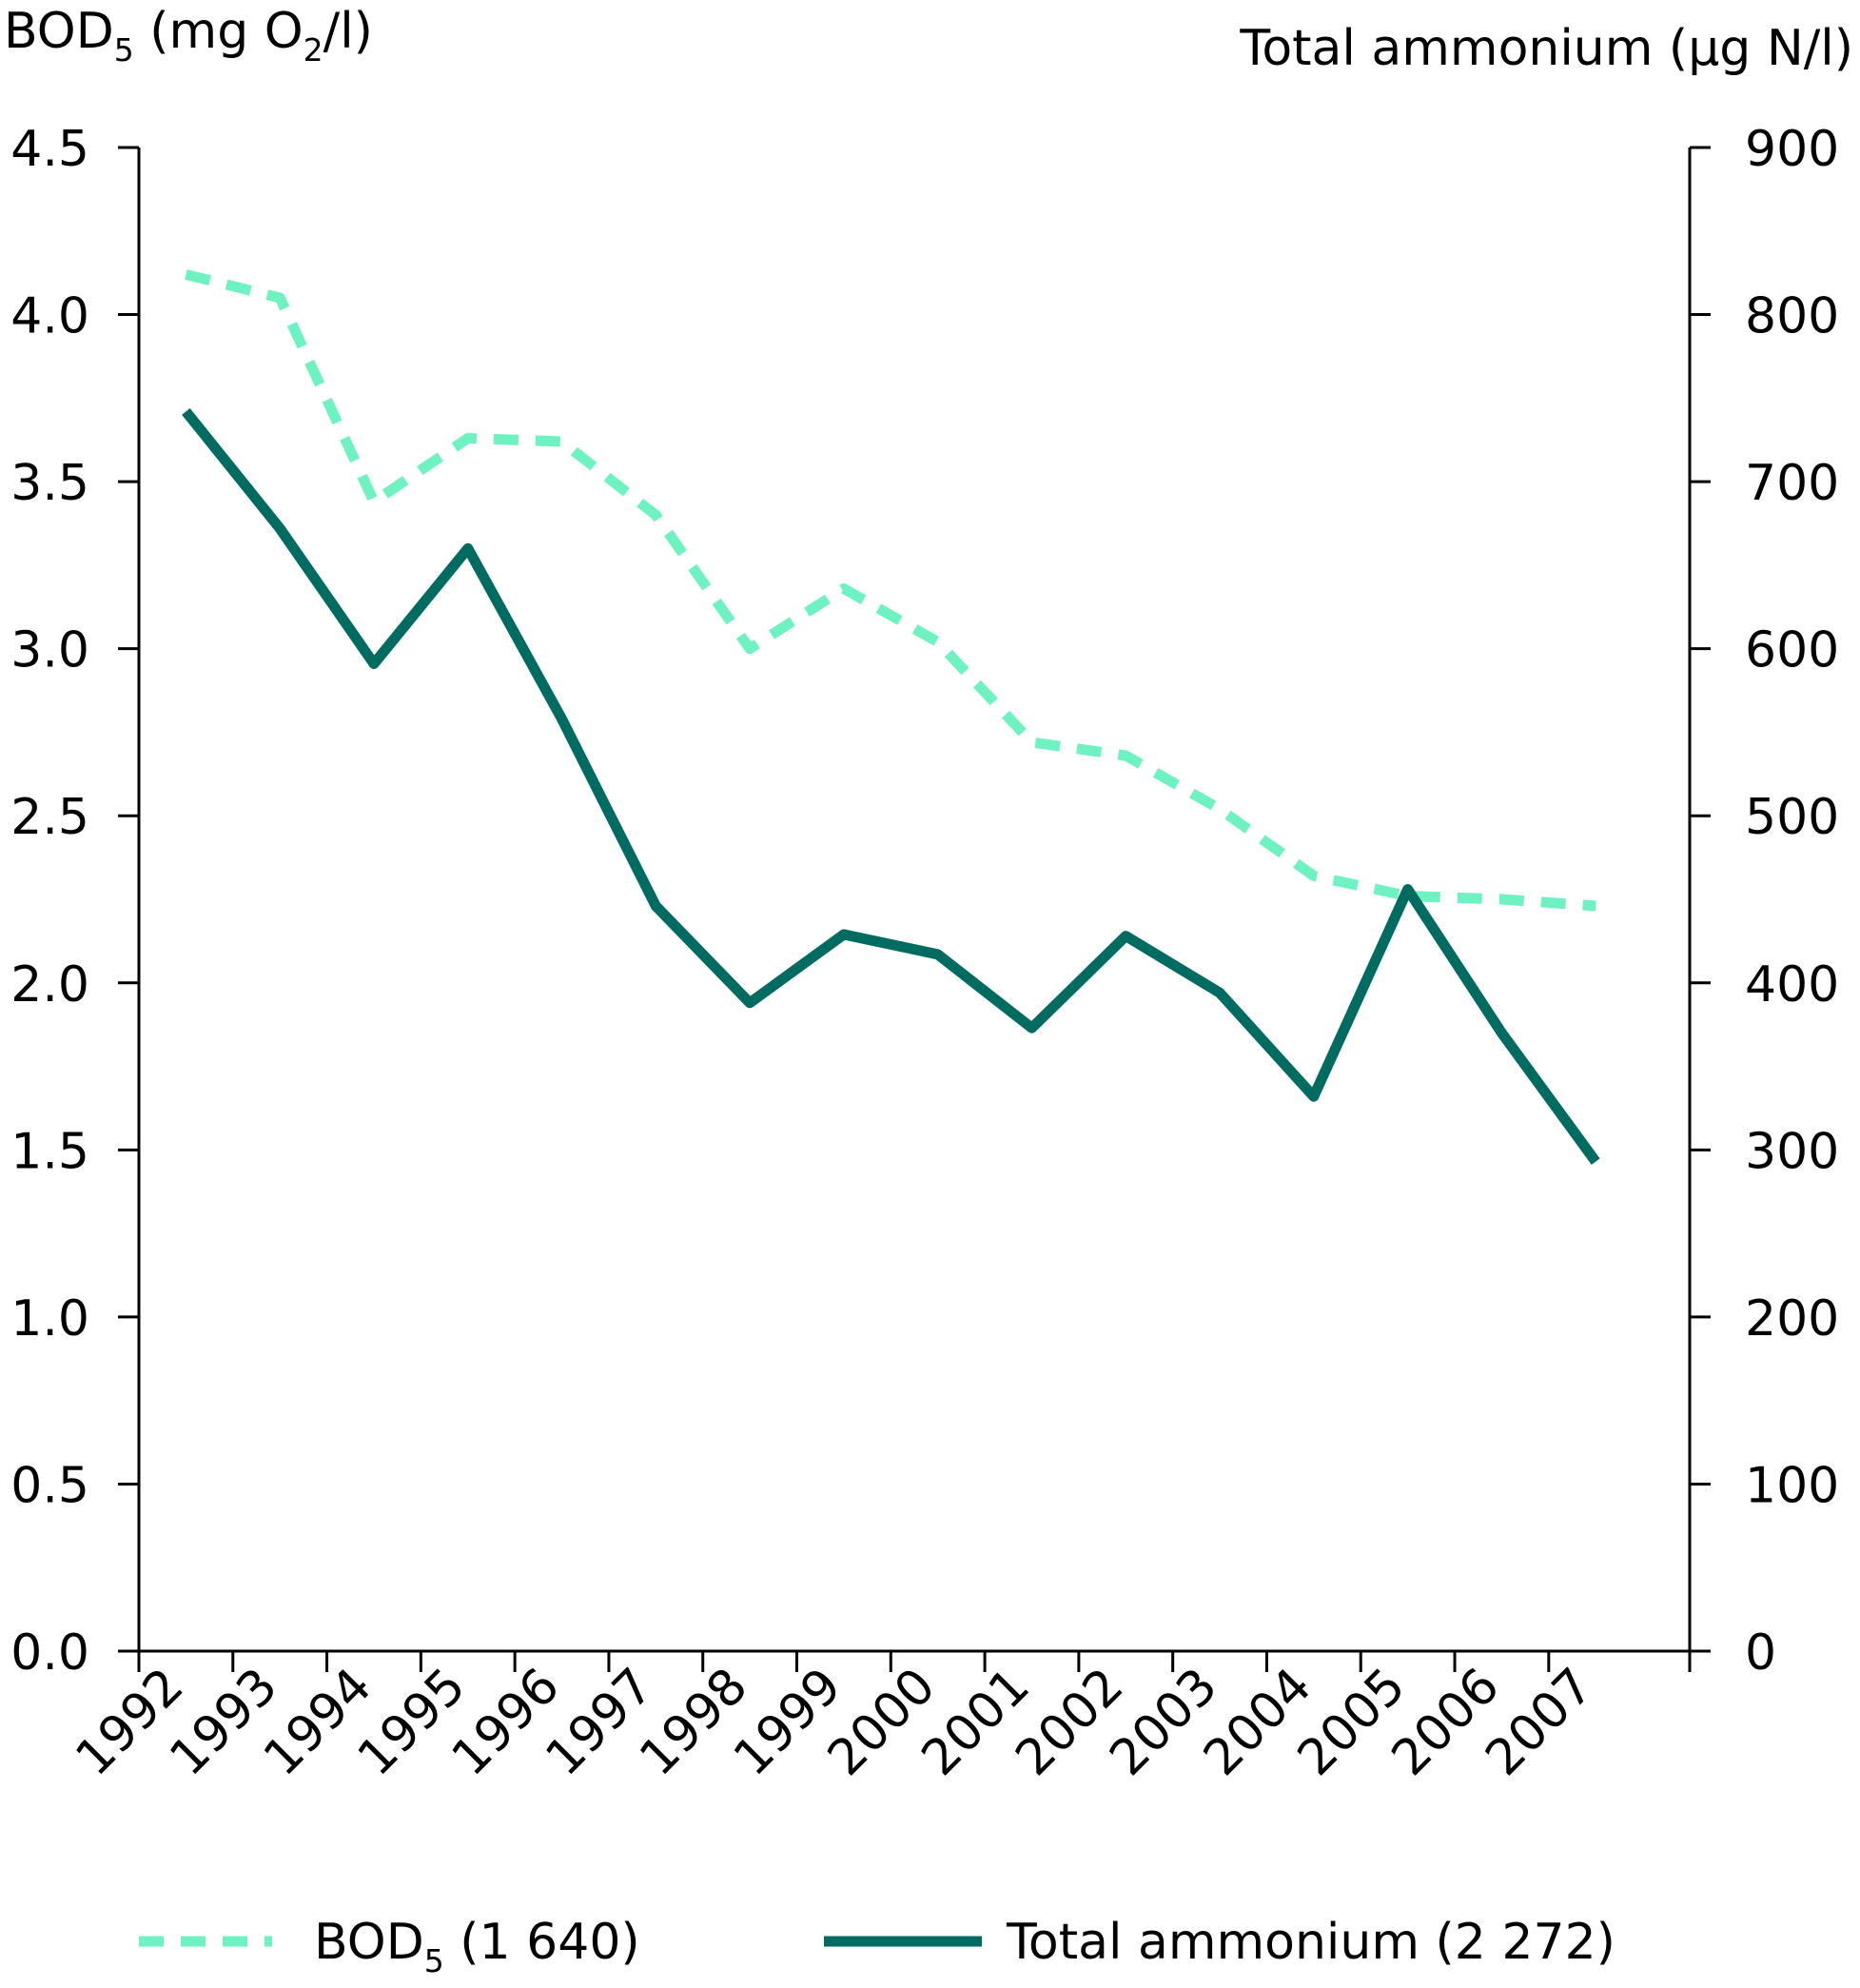 This screenshot has height=1988, width=1860. Describe the element at coordinates (1310, 1942) in the screenshot. I see `legend-label-ammonium: Total ammonium (2 272)` at that location.